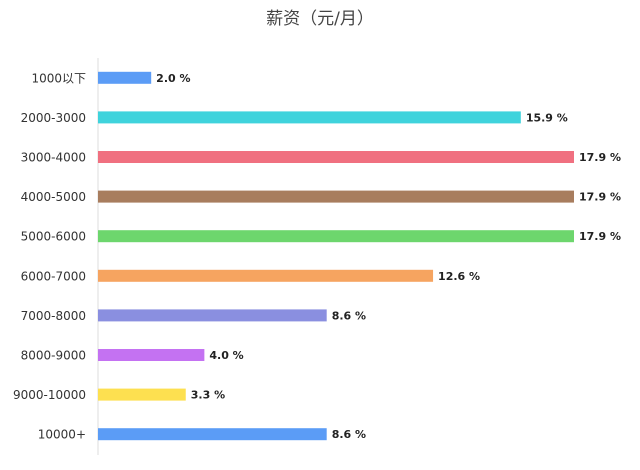  What do you see at coordinates (173, 78) in the screenshot?
I see `value-label: 2.0 %` at bounding box center [173, 78].